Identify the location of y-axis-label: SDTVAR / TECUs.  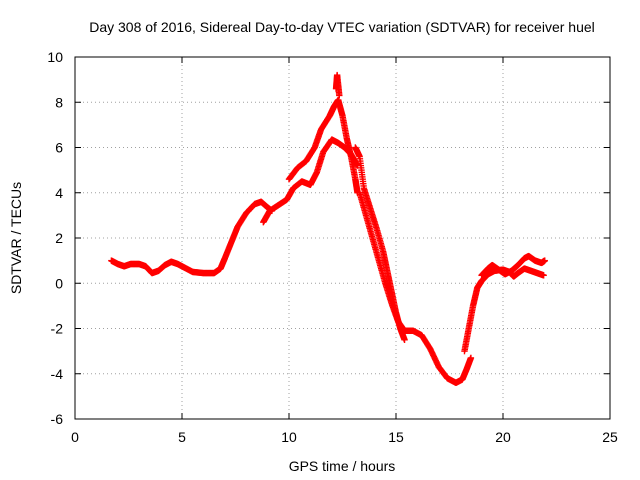
(16, 238).